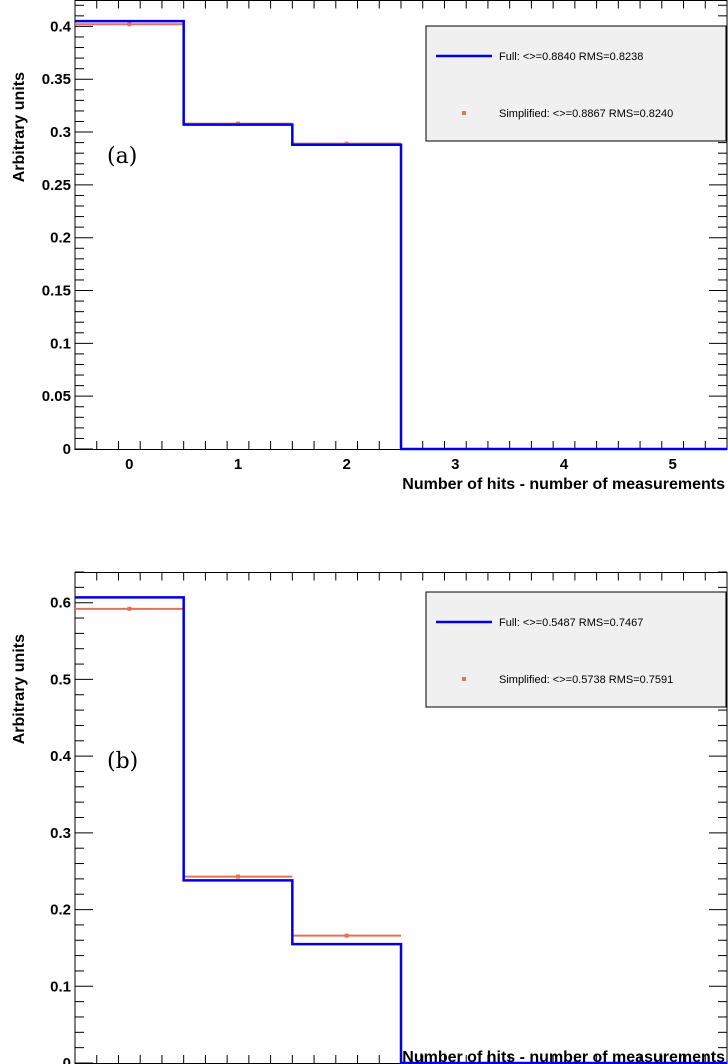  What do you see at coordinates (56, 291) in the screenshot?
I see `y-tick-label: 0.15` at bounding box center [56, 291].